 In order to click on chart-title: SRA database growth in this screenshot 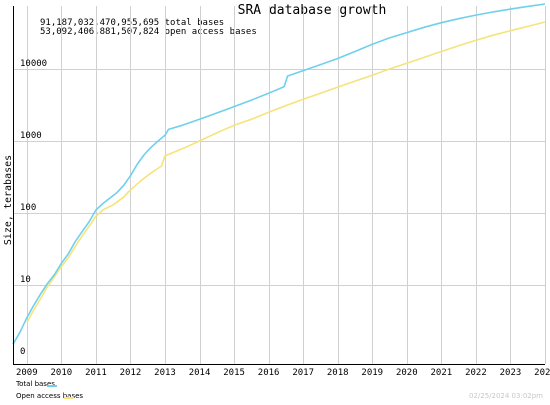, I will do `click(312, 10)`.